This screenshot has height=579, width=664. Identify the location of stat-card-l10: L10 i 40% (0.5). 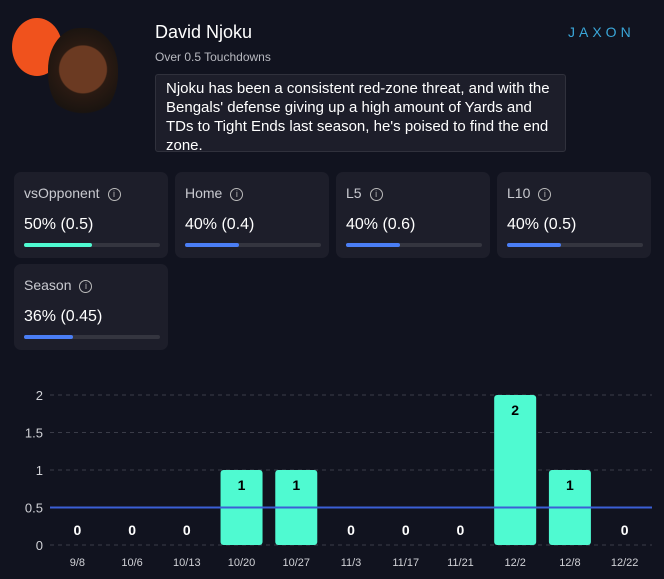
(574, 215).